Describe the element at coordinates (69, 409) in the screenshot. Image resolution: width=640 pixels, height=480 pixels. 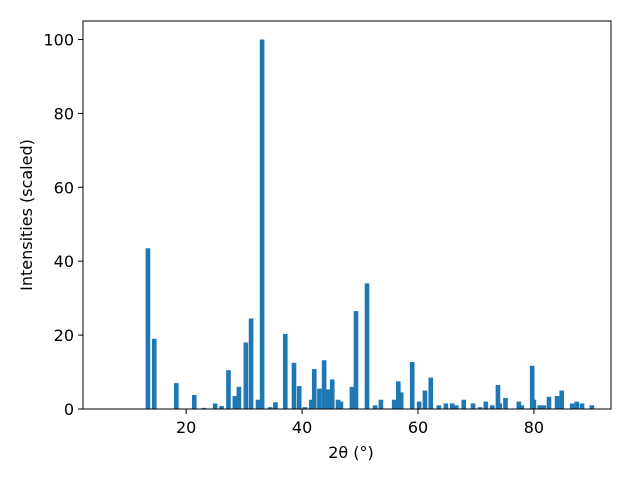
I see `y-tick-label: 0` at that location.